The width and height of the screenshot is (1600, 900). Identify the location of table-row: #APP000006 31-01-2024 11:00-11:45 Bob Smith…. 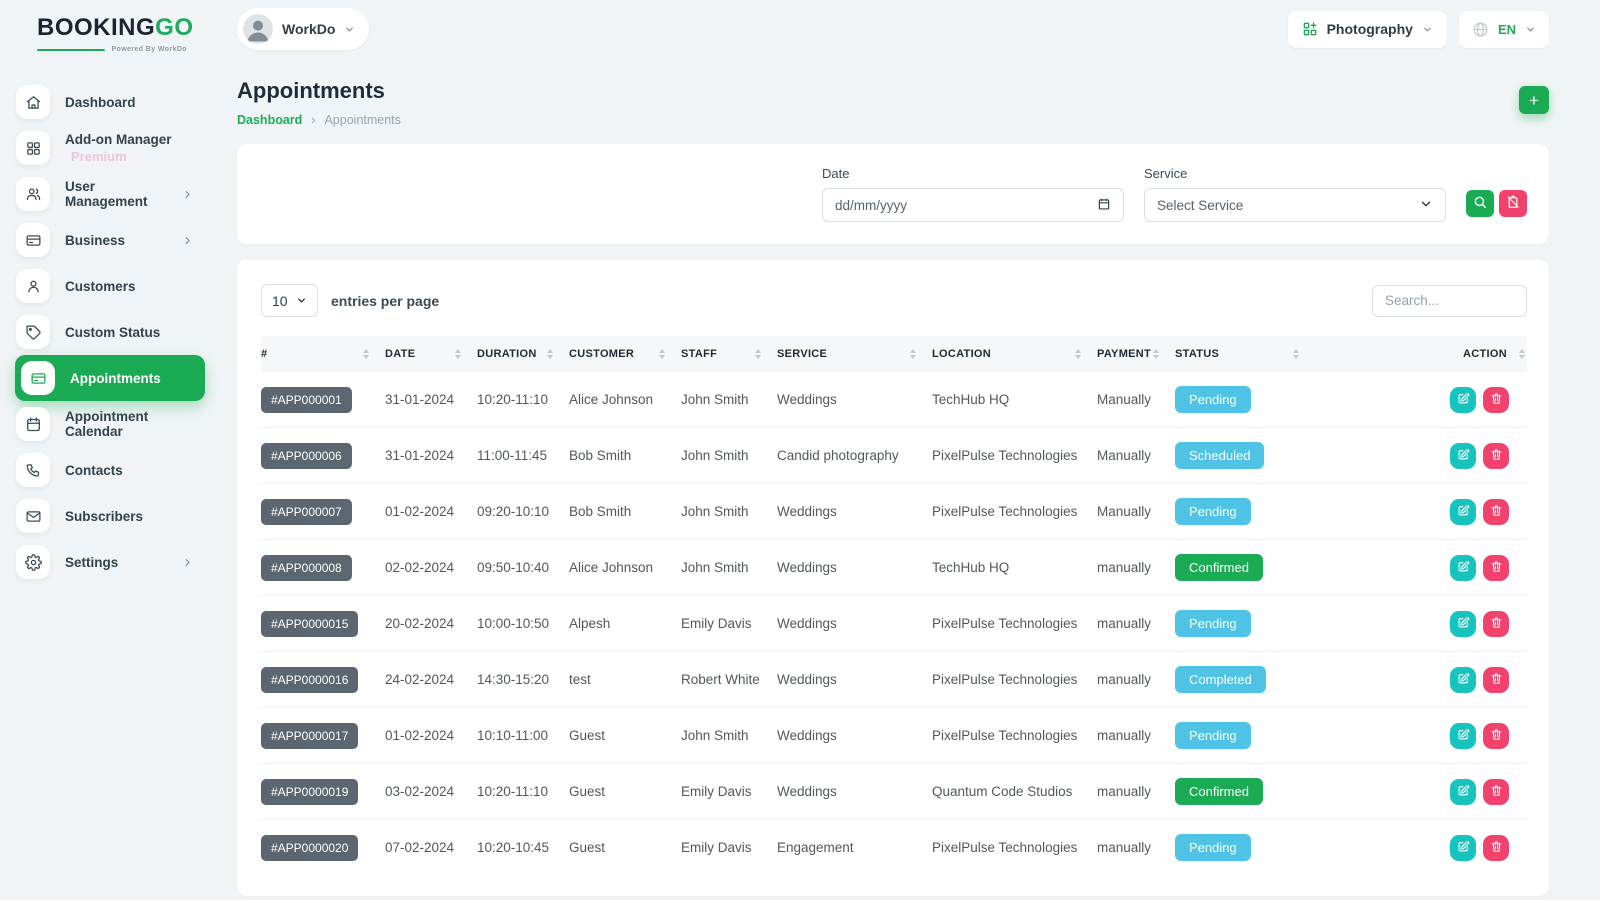
(894, 455).